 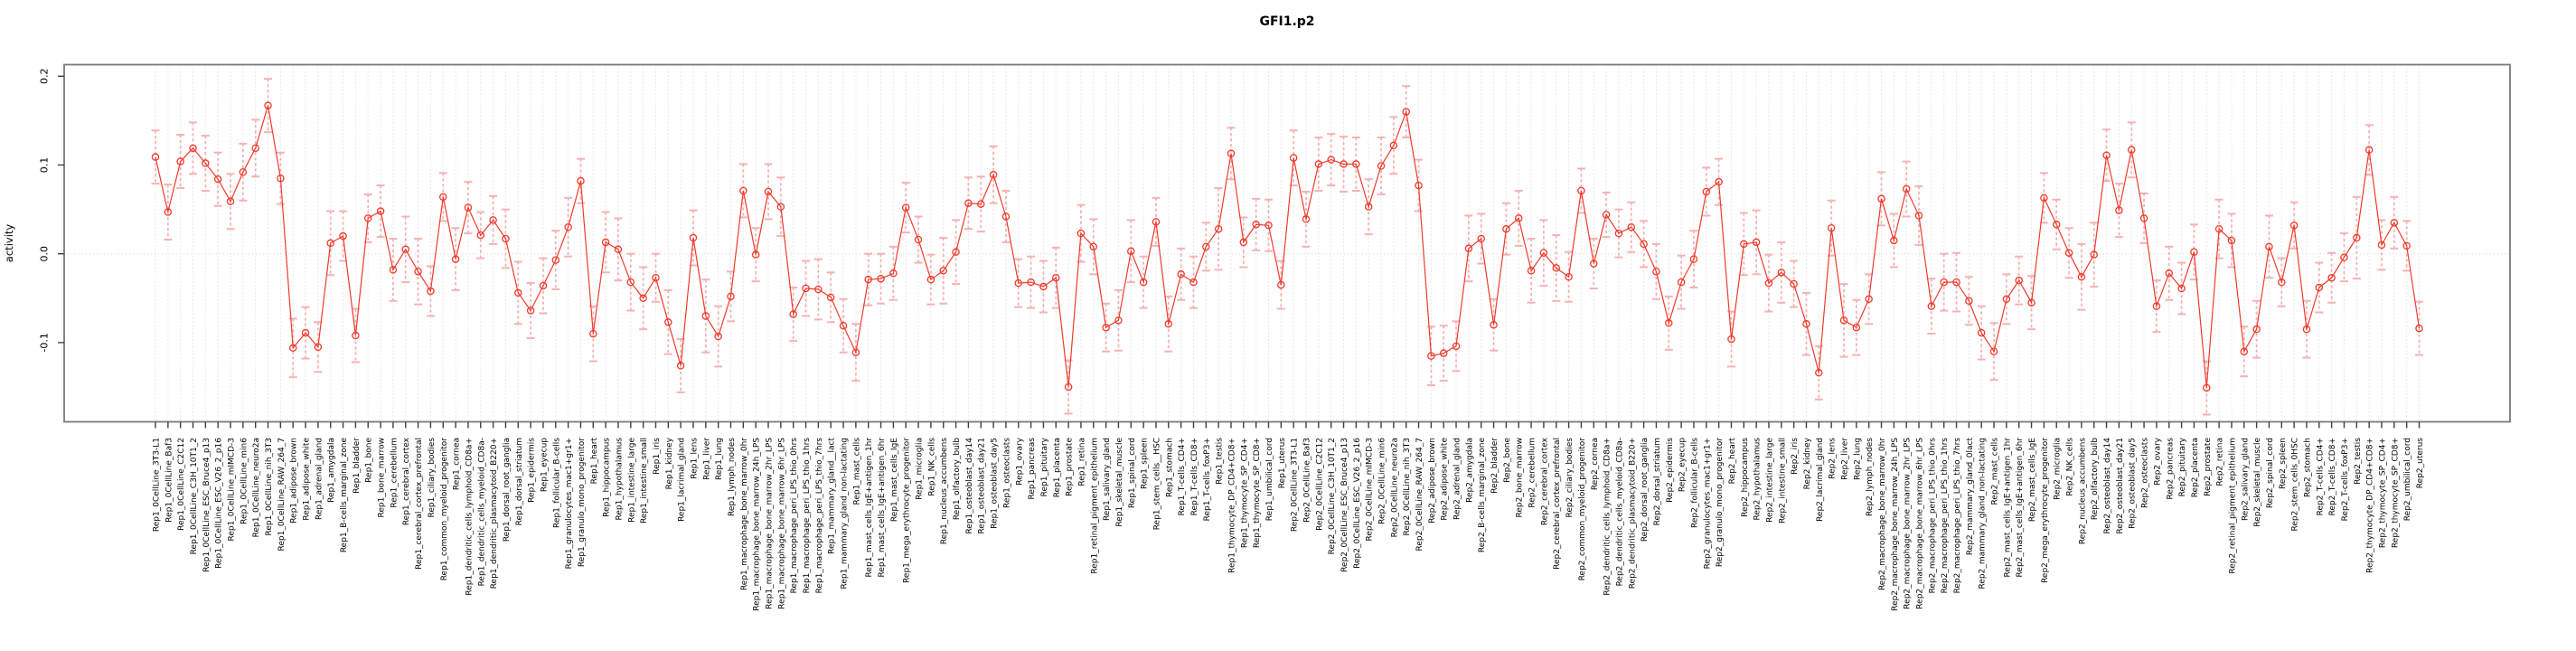 I want to click on x-tick-label: Rep2_thymocyte_SP_CD4+, so click(x=2382, y=493).